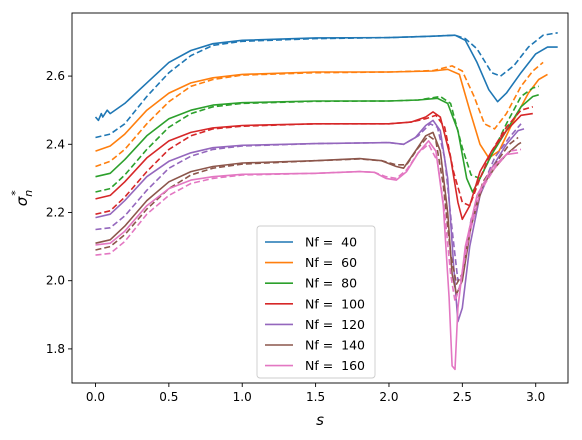 This screenshot has height=440, width=582. What do you see at coordinates (55, 281) in the screenshot?
I see `y-tick-label: 2.0` at bounding box center [55, 281].